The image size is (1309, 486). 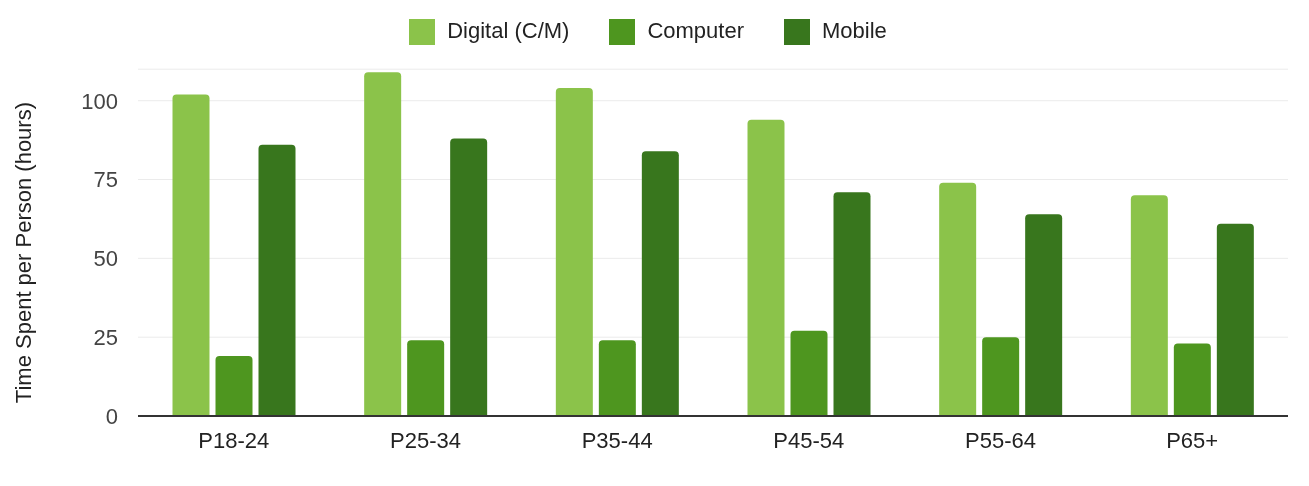 What do you see at coordinates (1192, 440) in the screenshot?
I see `x-tick-label: P65+` at bounding box center [1192, 440].